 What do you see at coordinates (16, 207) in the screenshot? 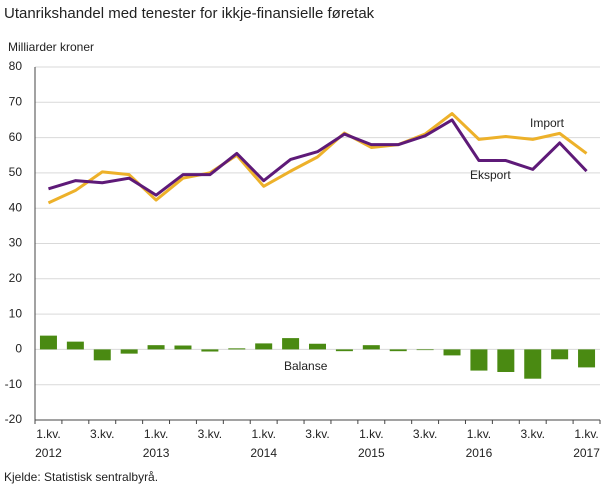
I see `y-tick-label: 40` at bounding box center [16, 207].